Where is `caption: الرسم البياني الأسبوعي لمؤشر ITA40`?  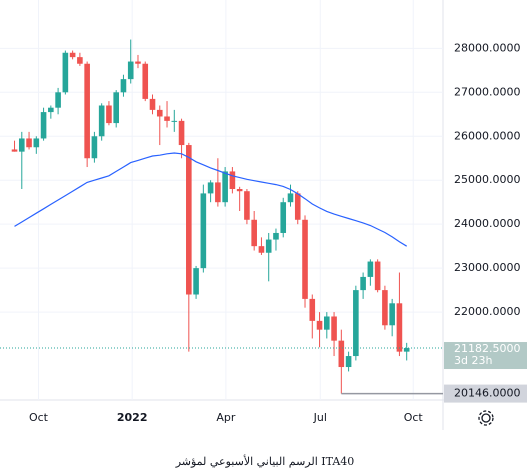 caption: الرسم البياني الأسبوعي لمؤشر ITA40 is located at coordinates (265, 461).